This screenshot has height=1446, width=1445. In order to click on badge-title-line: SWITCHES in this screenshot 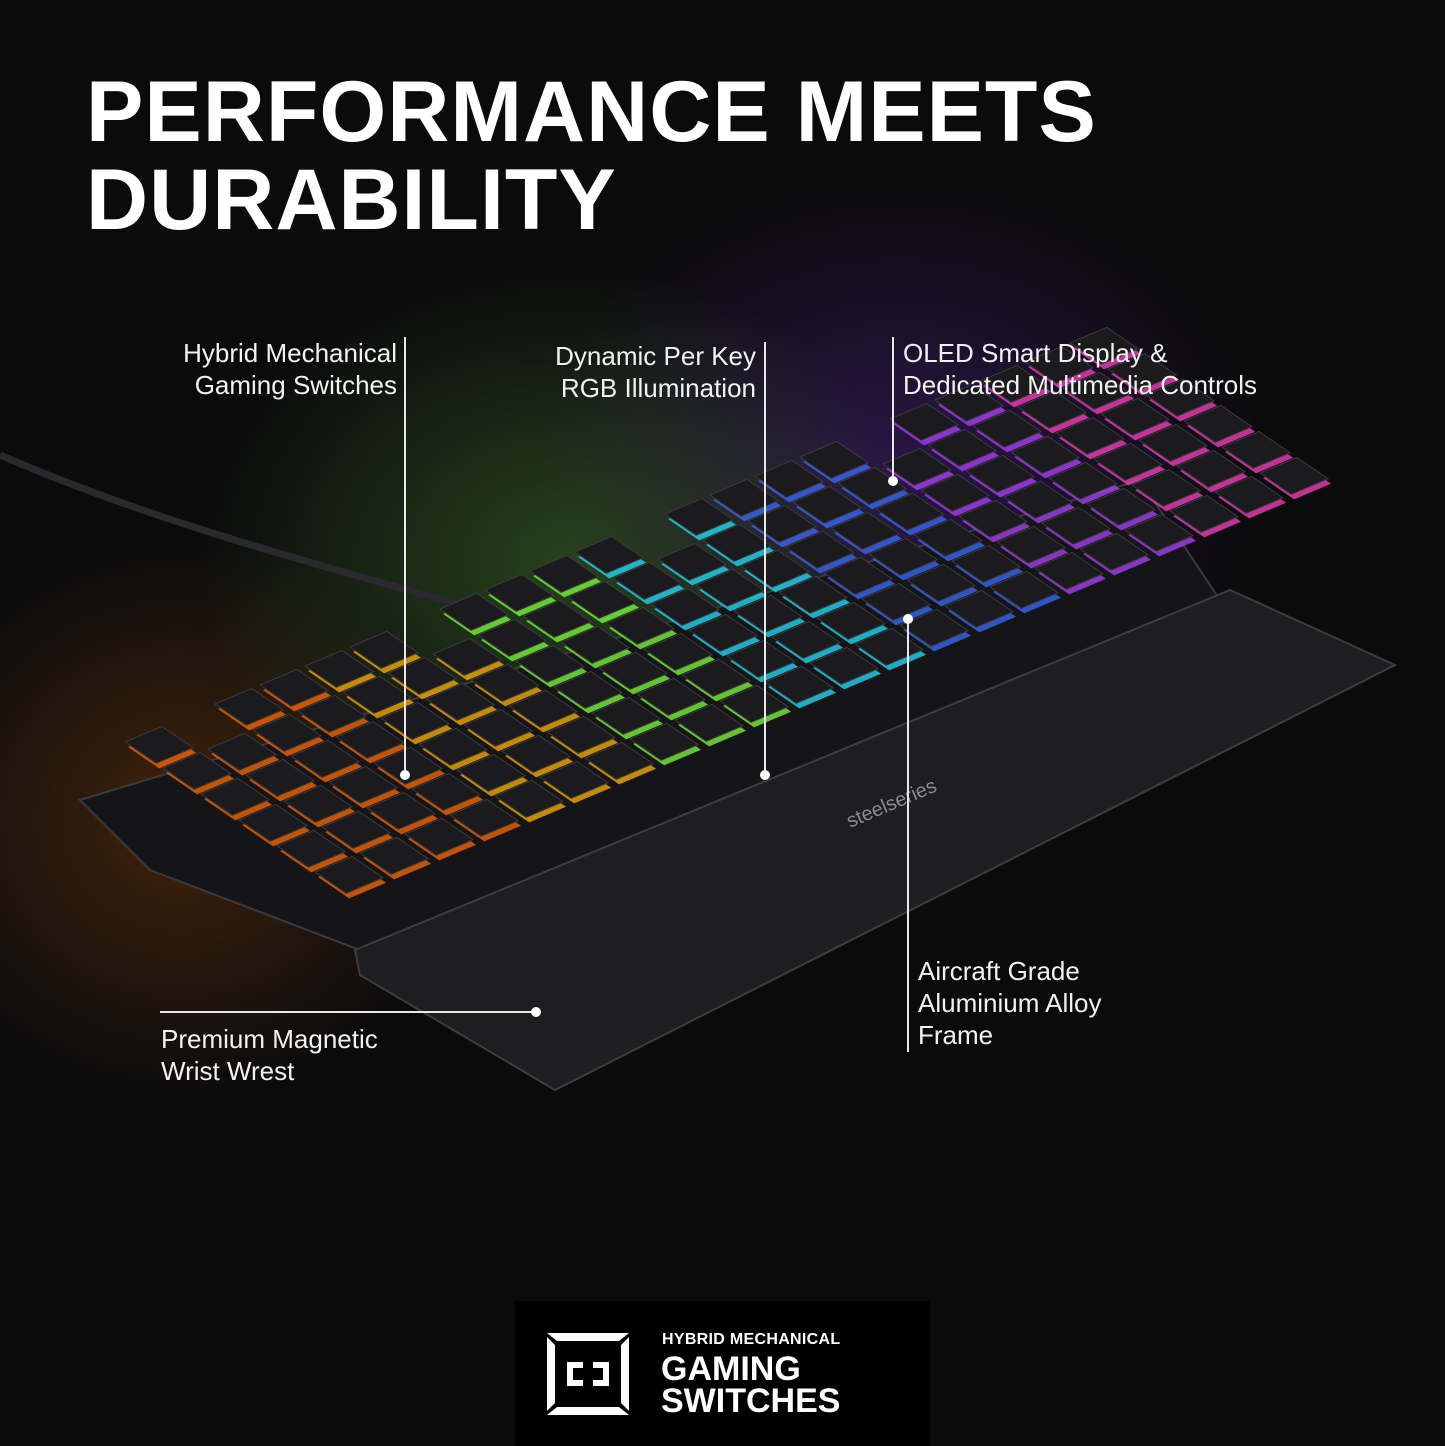, I will do `click(751, 1401)`.